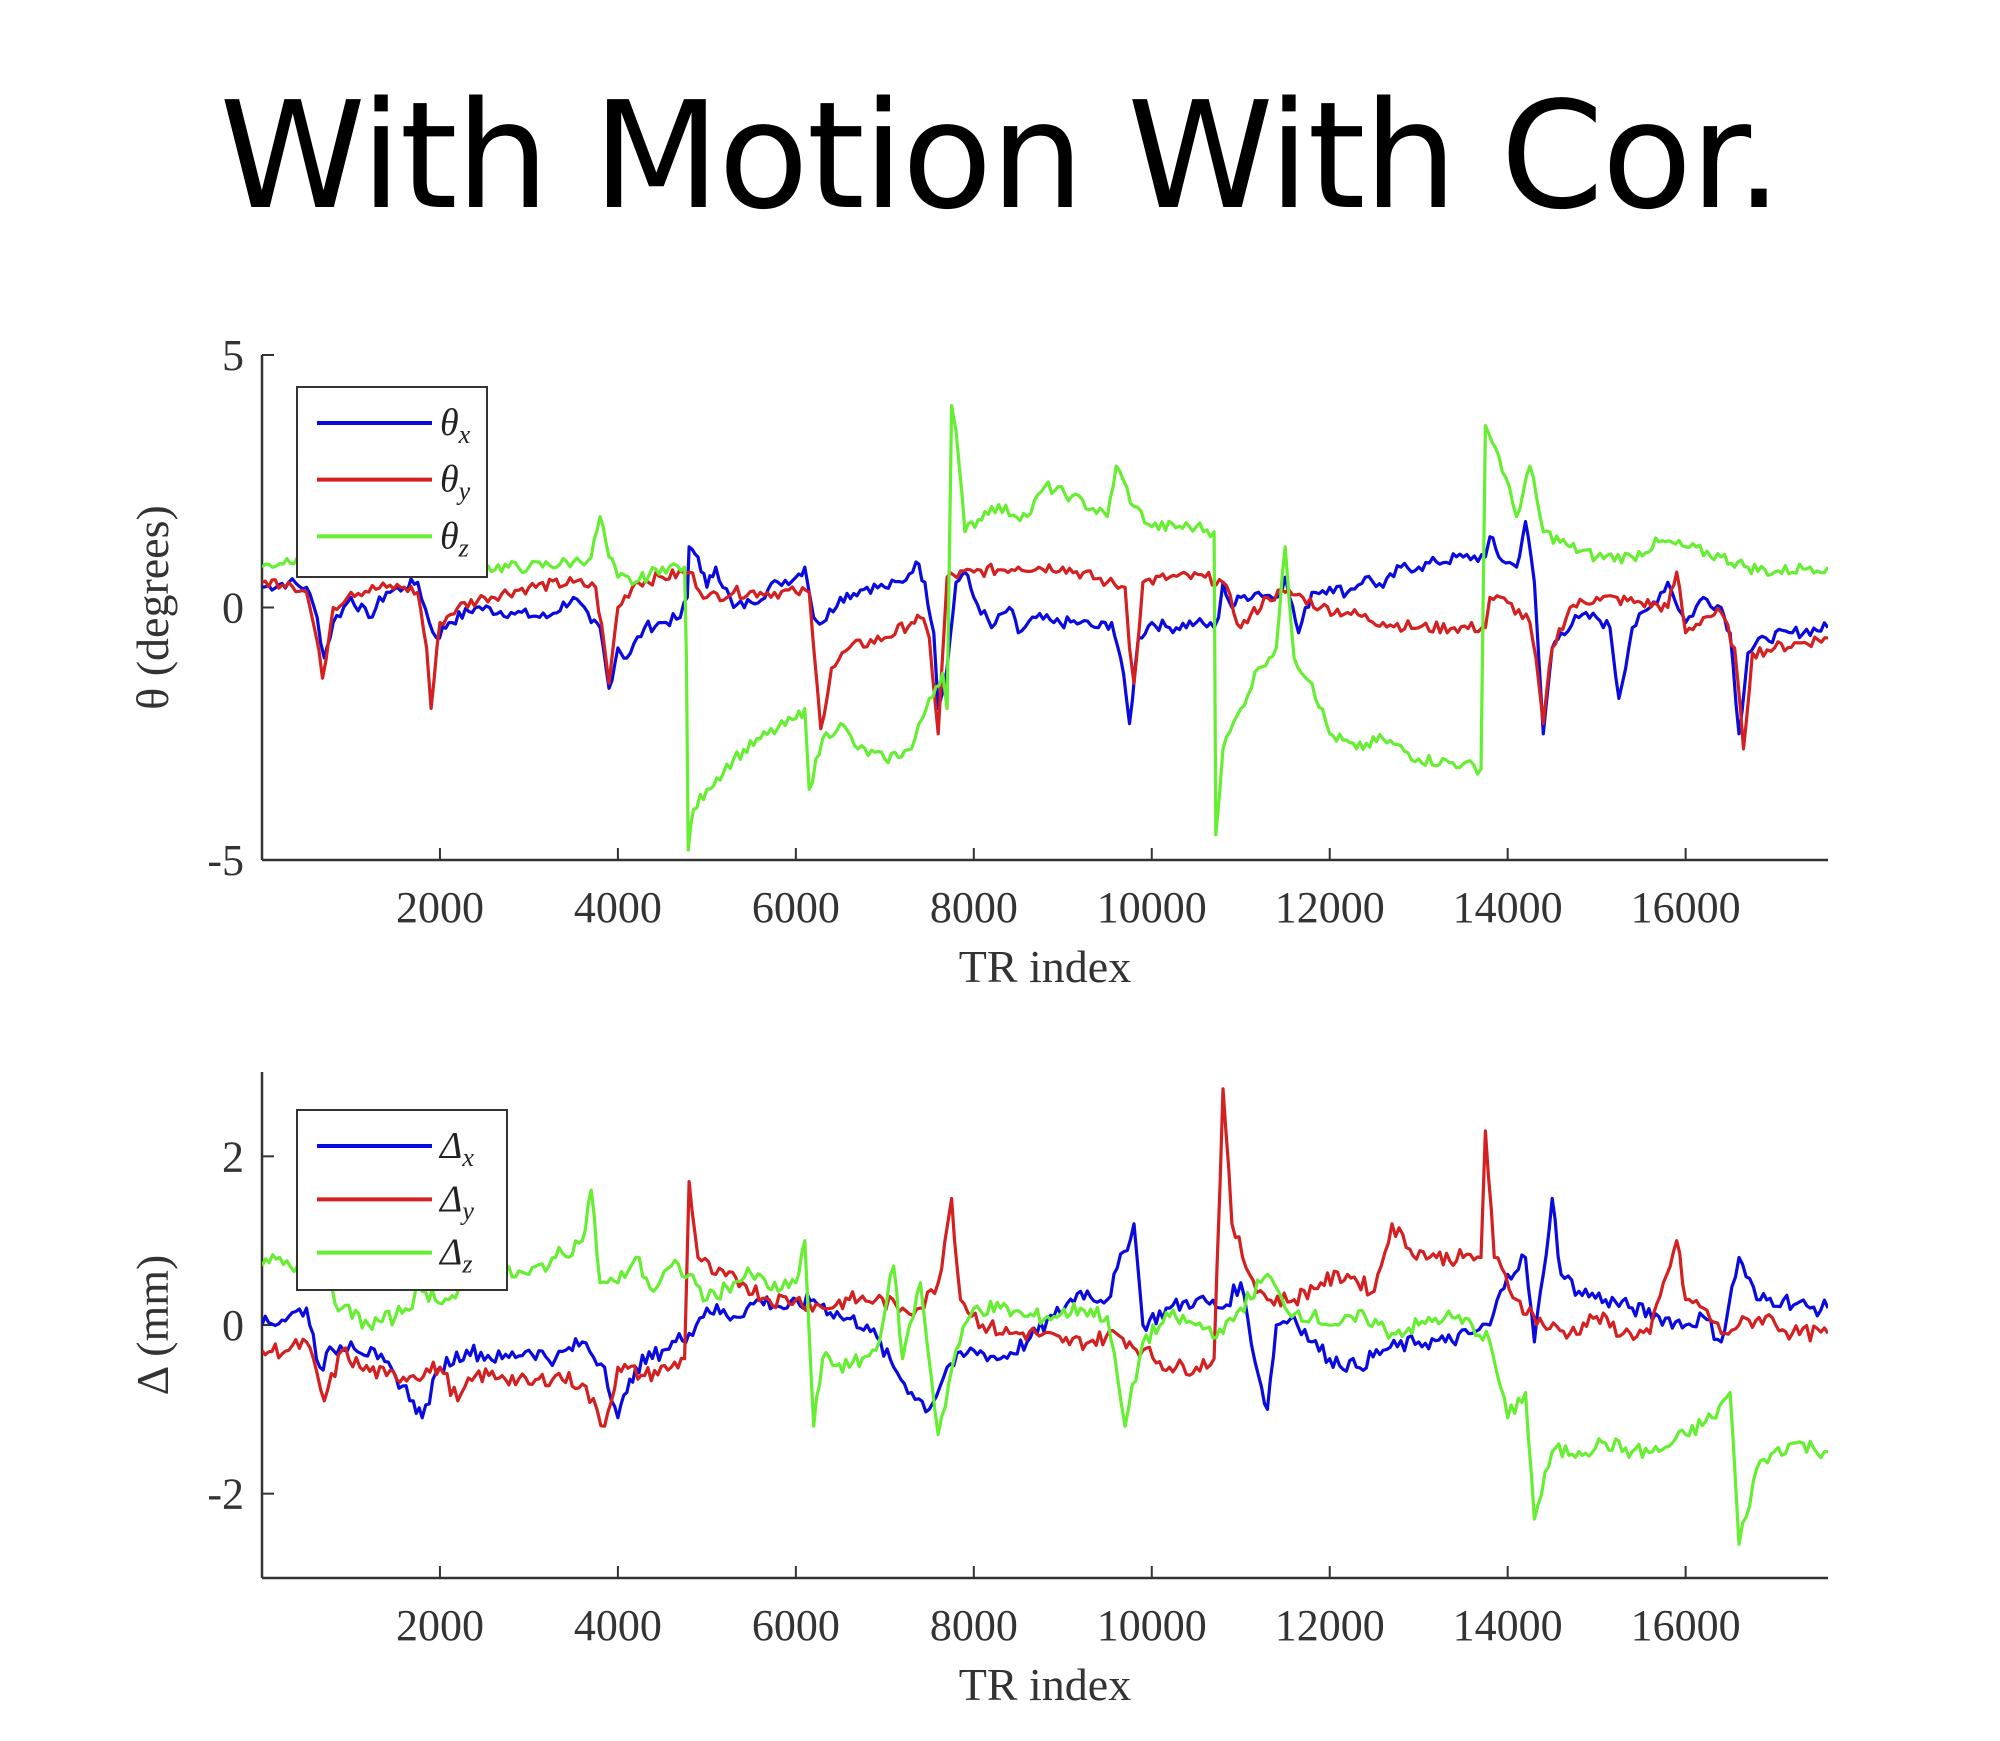 This screenshot has height=1741, width=2000. I want to click on y-tick-label: 2, so click(233, 1156).